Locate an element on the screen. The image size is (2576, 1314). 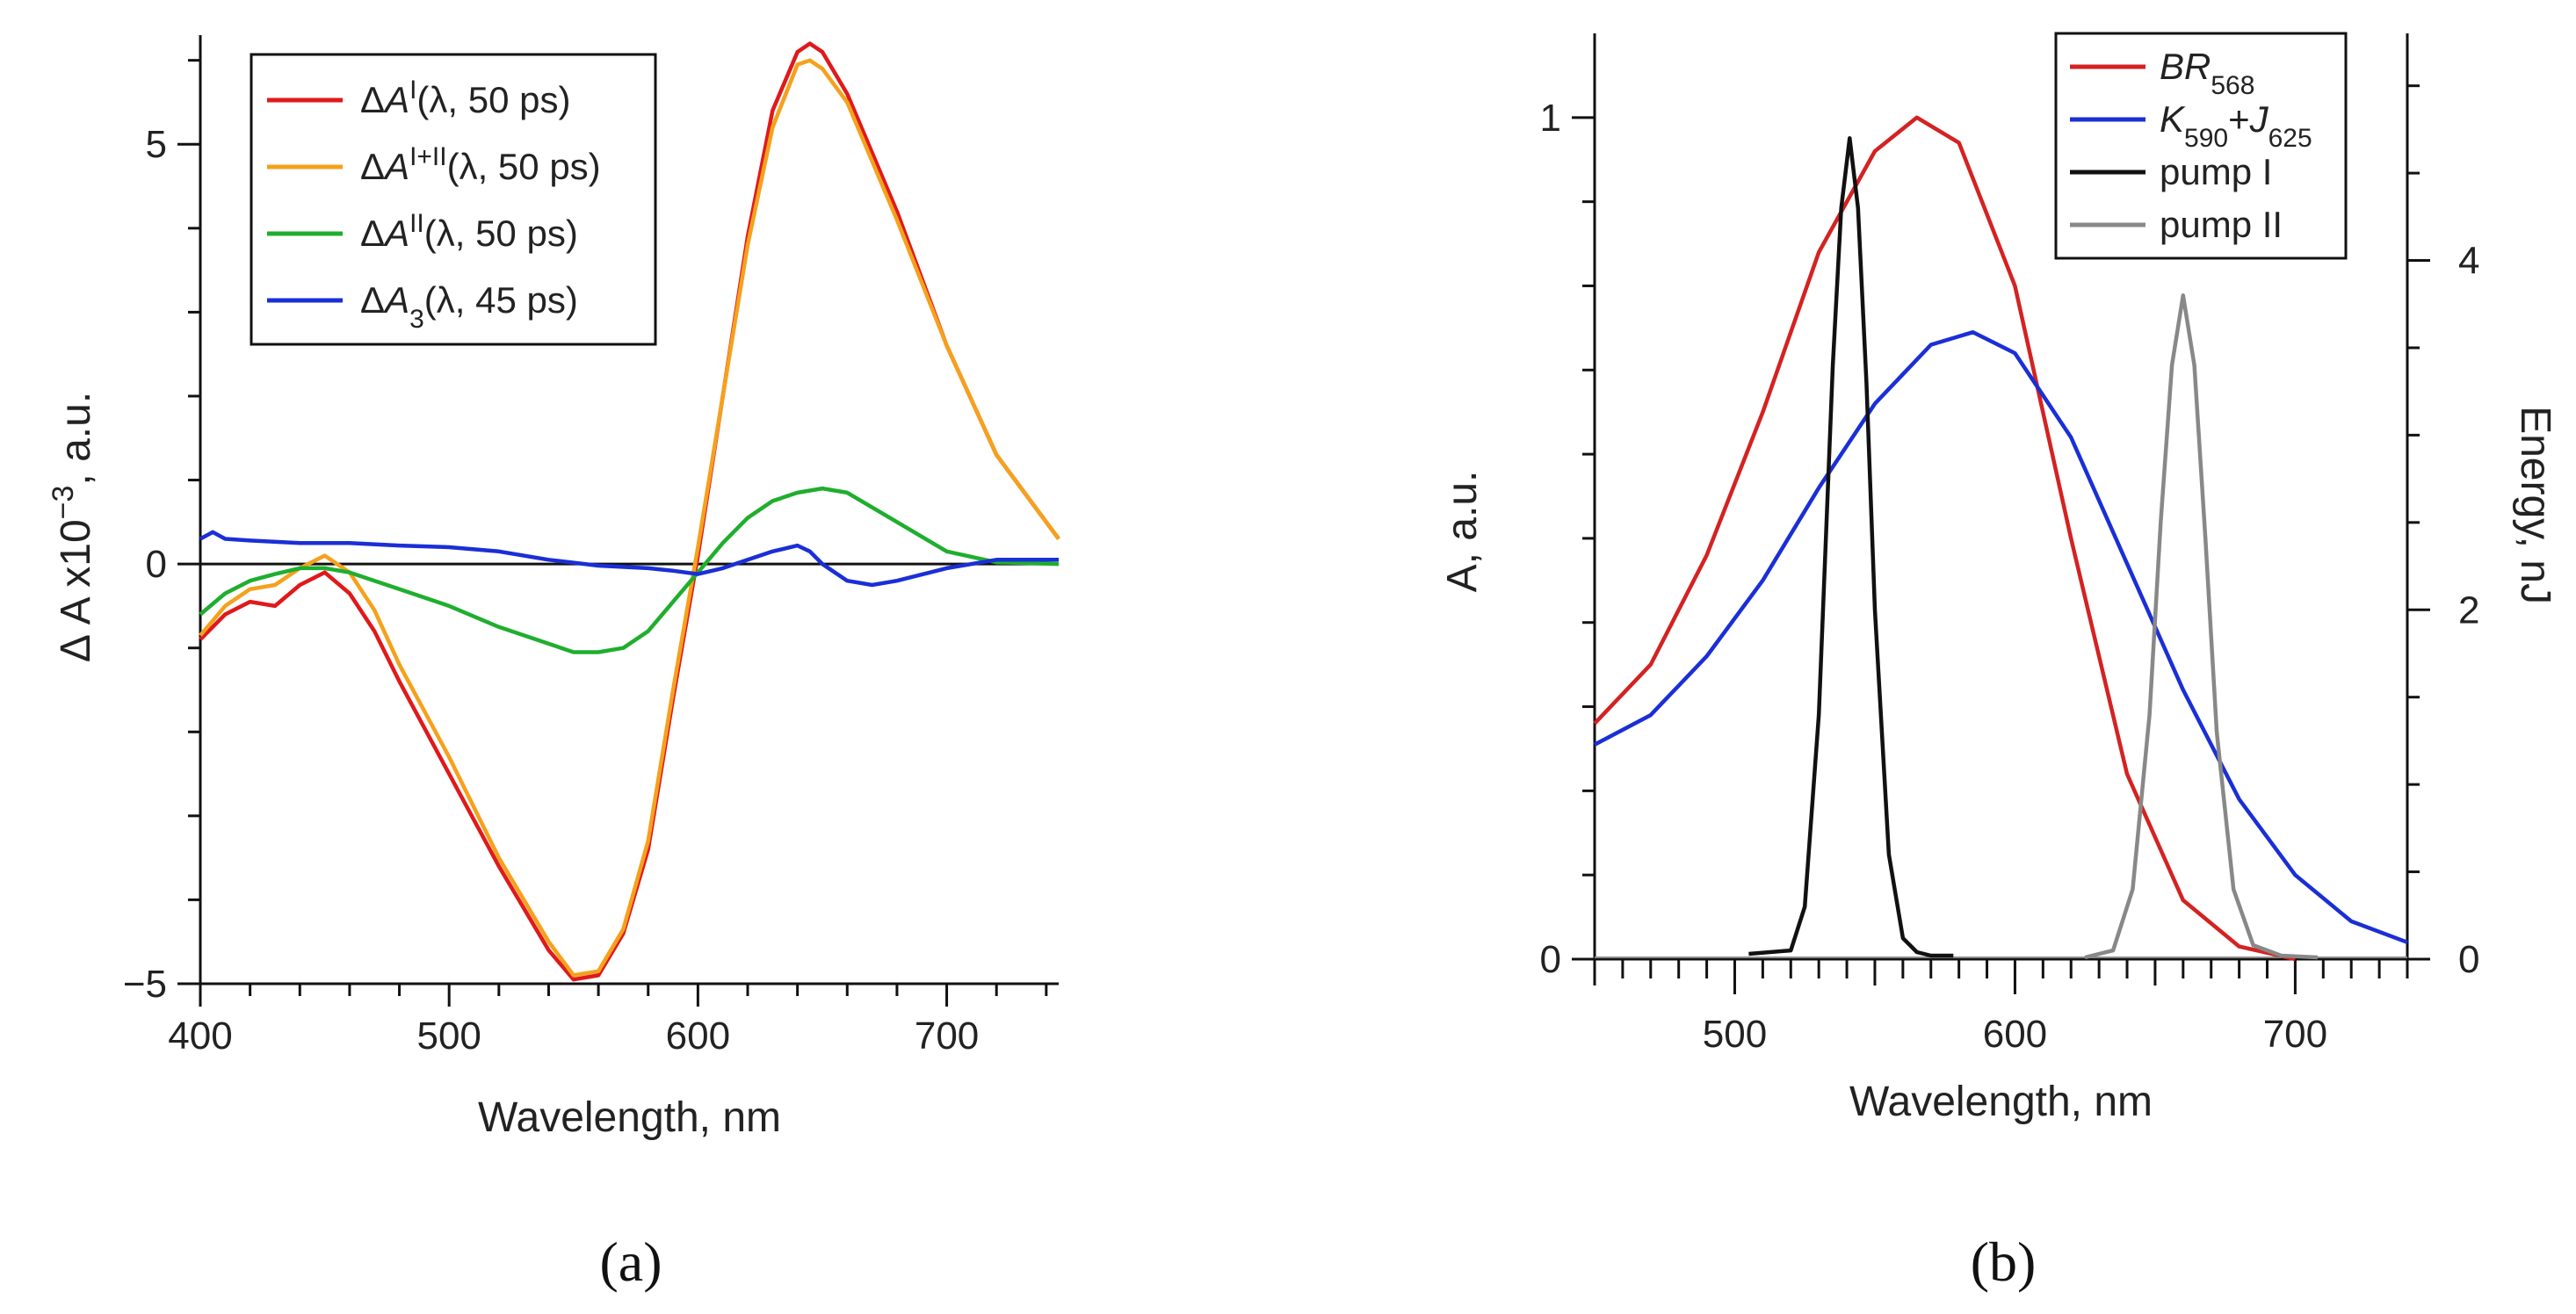
chart-b-y-tick-label: 0 is located at coordinates (1550, 959).